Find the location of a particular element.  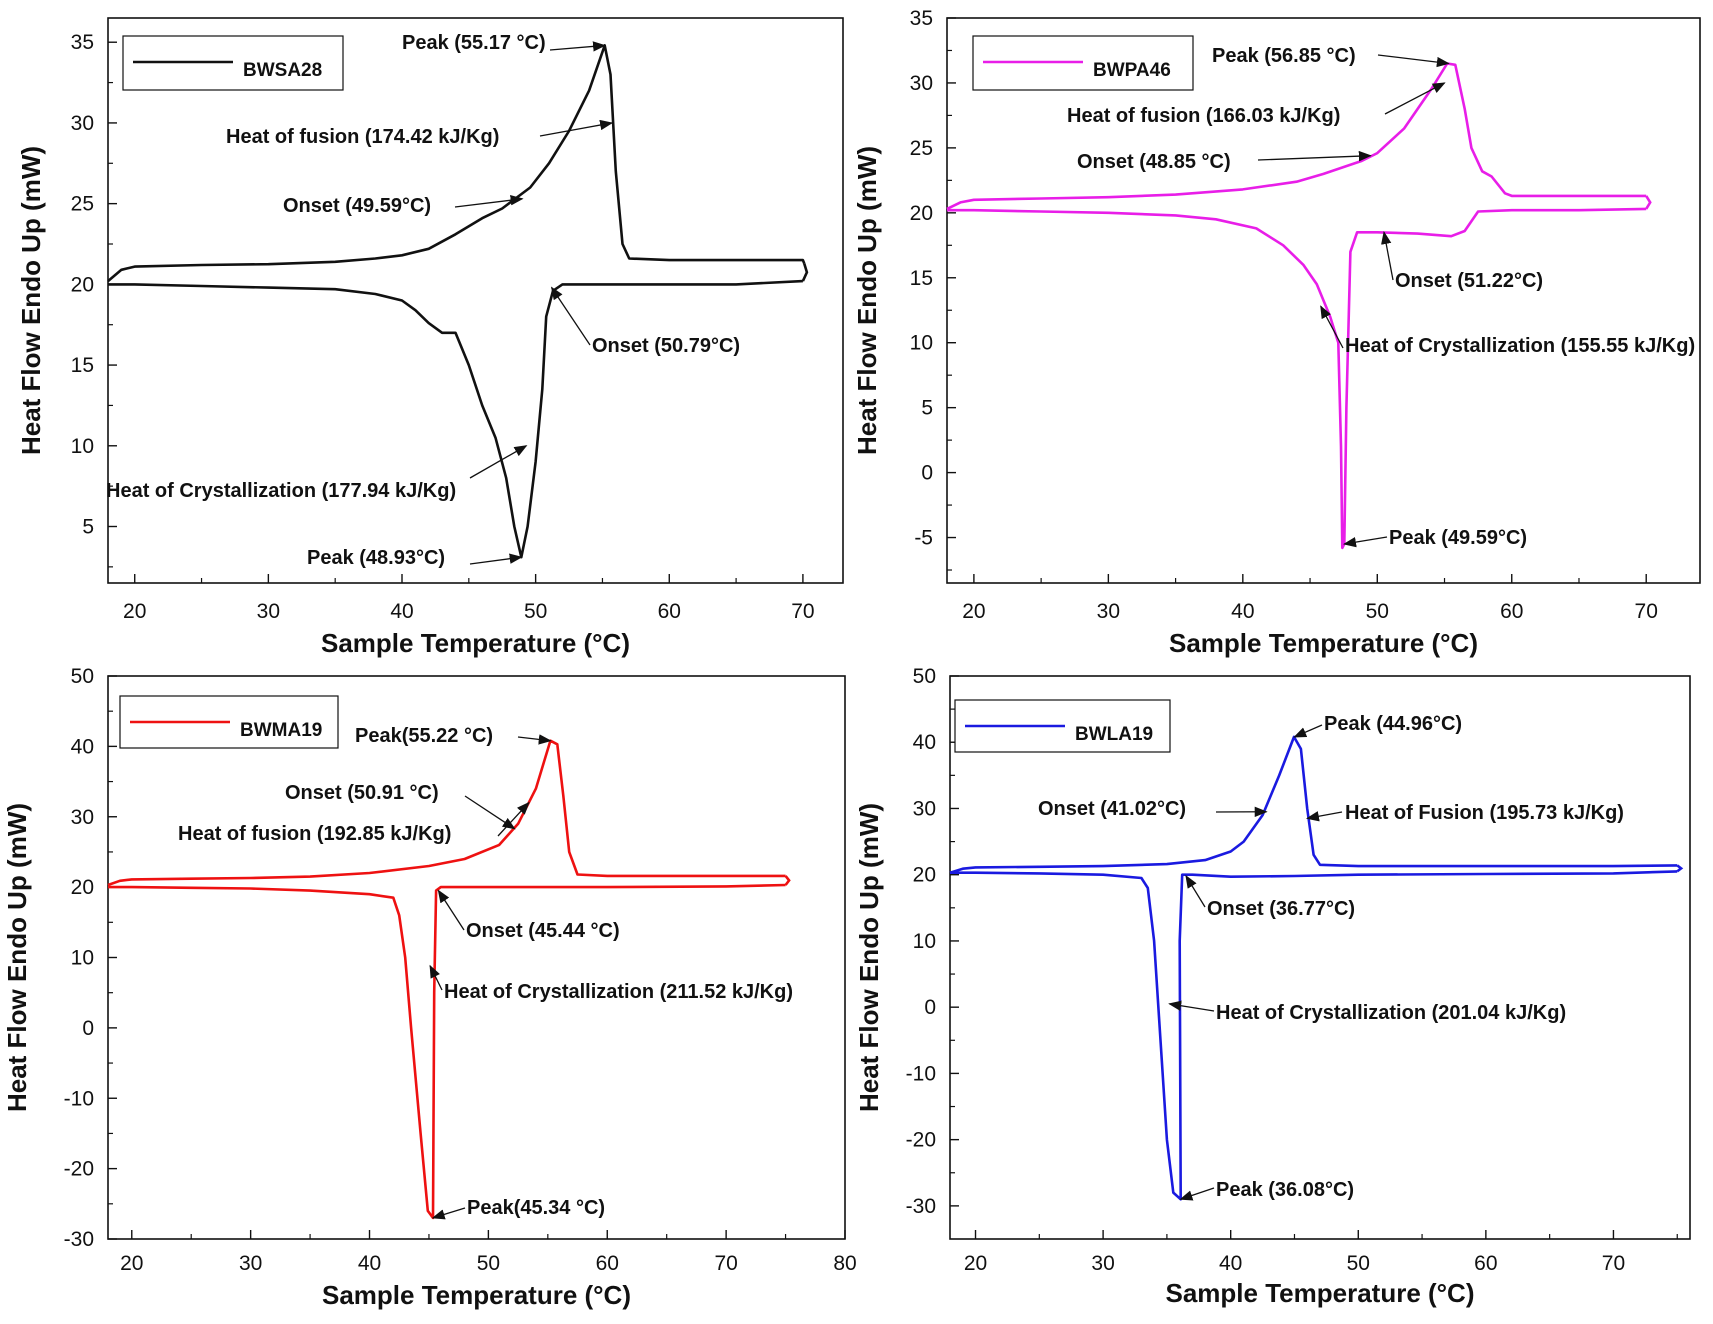

annotation-heat-fusion: Heat of fusion (166.03 kJ/Kg) is located at coordinates (1203, 116).